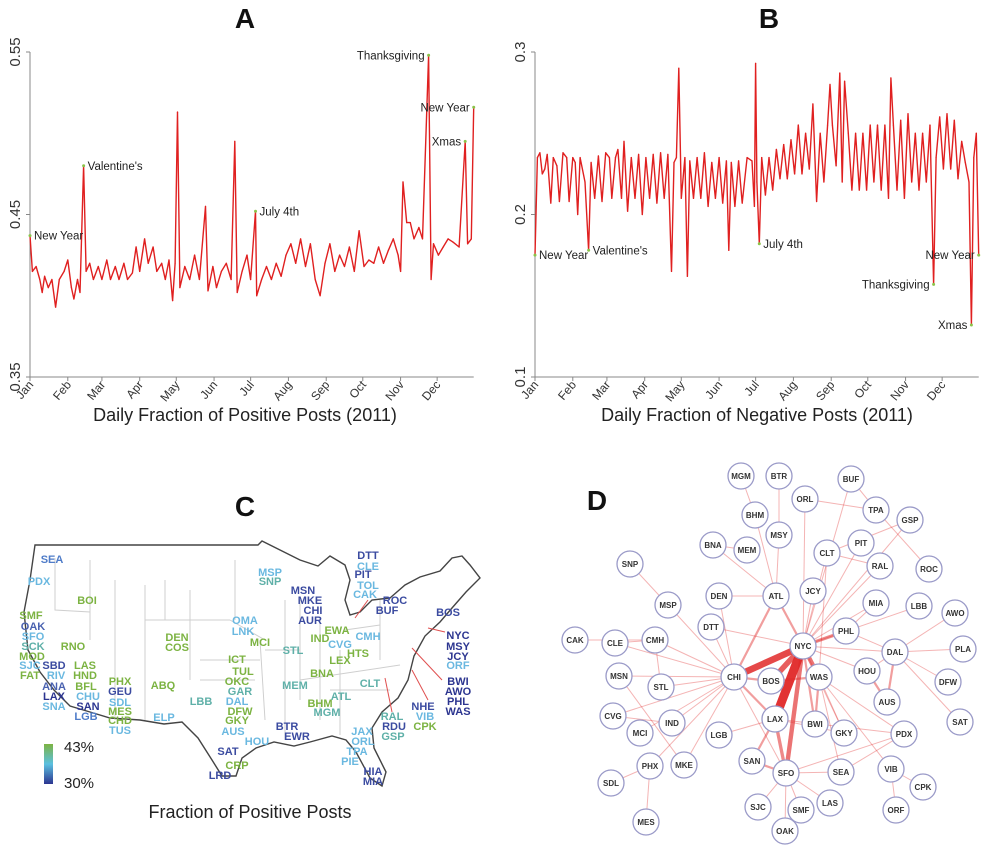 The width and height of the screenshot is (984, 851). Describe the element at coordinates (245, 506) in the screenshot. I see `panel-c-title: C` at that location.